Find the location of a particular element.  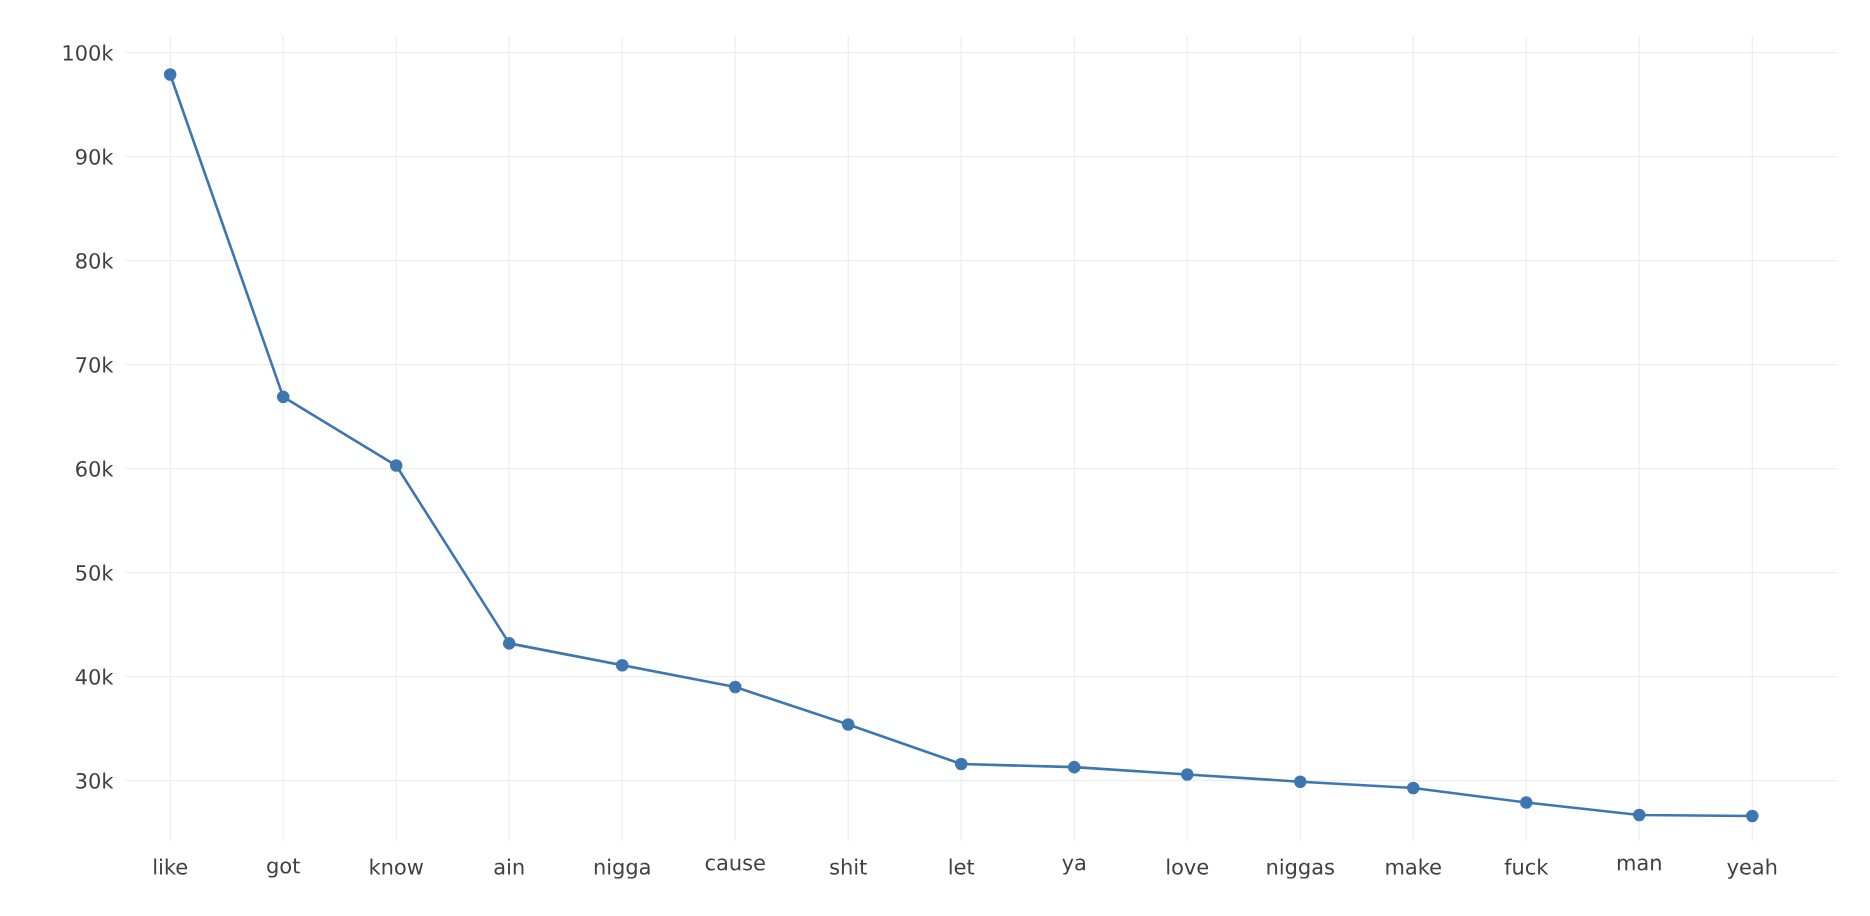

x-tick-label: ya is located at coordinates (1073, 866).